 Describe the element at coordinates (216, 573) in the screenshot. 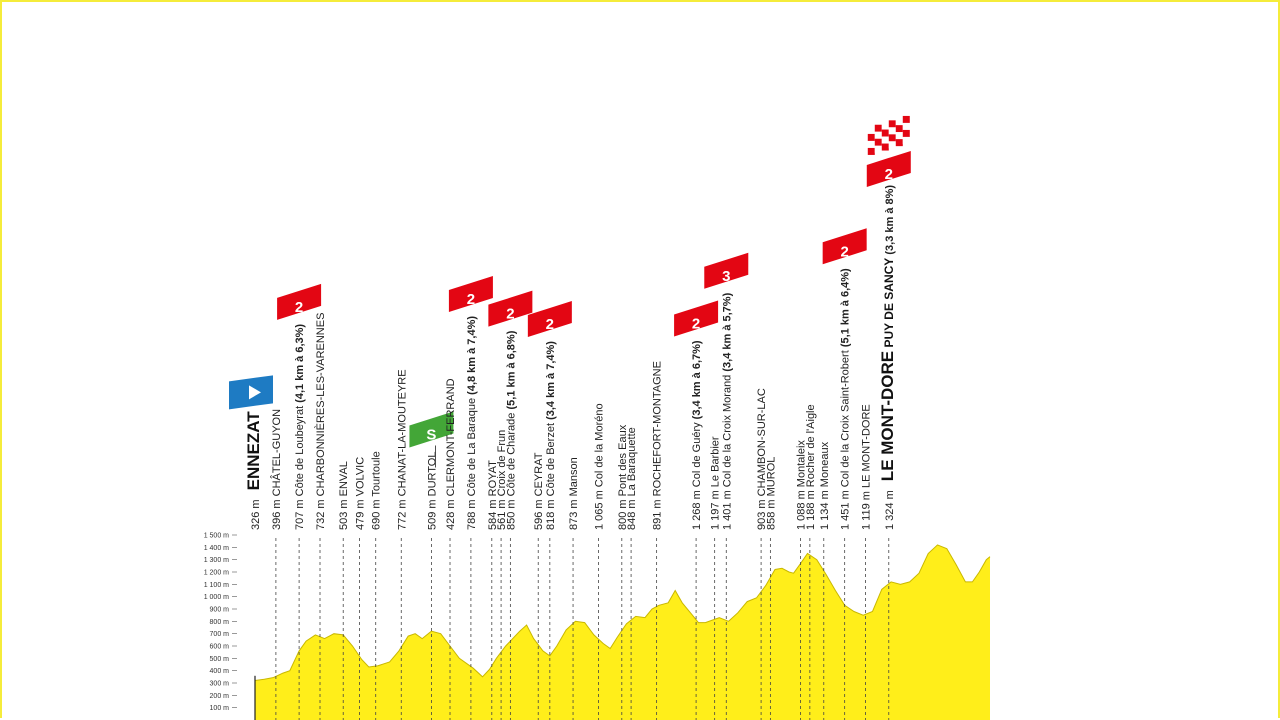

I see `y-tick-label: 1 200 m` at that location.